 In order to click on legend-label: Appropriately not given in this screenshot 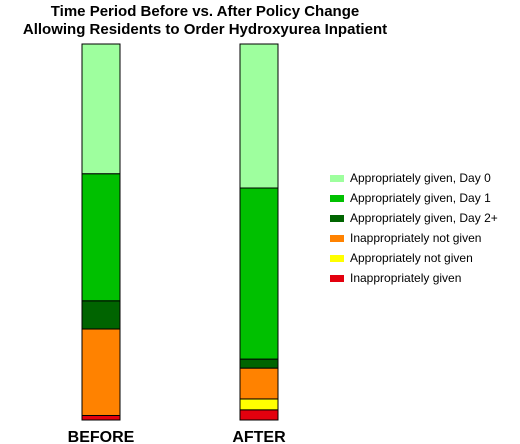, I will do `click(411, 258)`.